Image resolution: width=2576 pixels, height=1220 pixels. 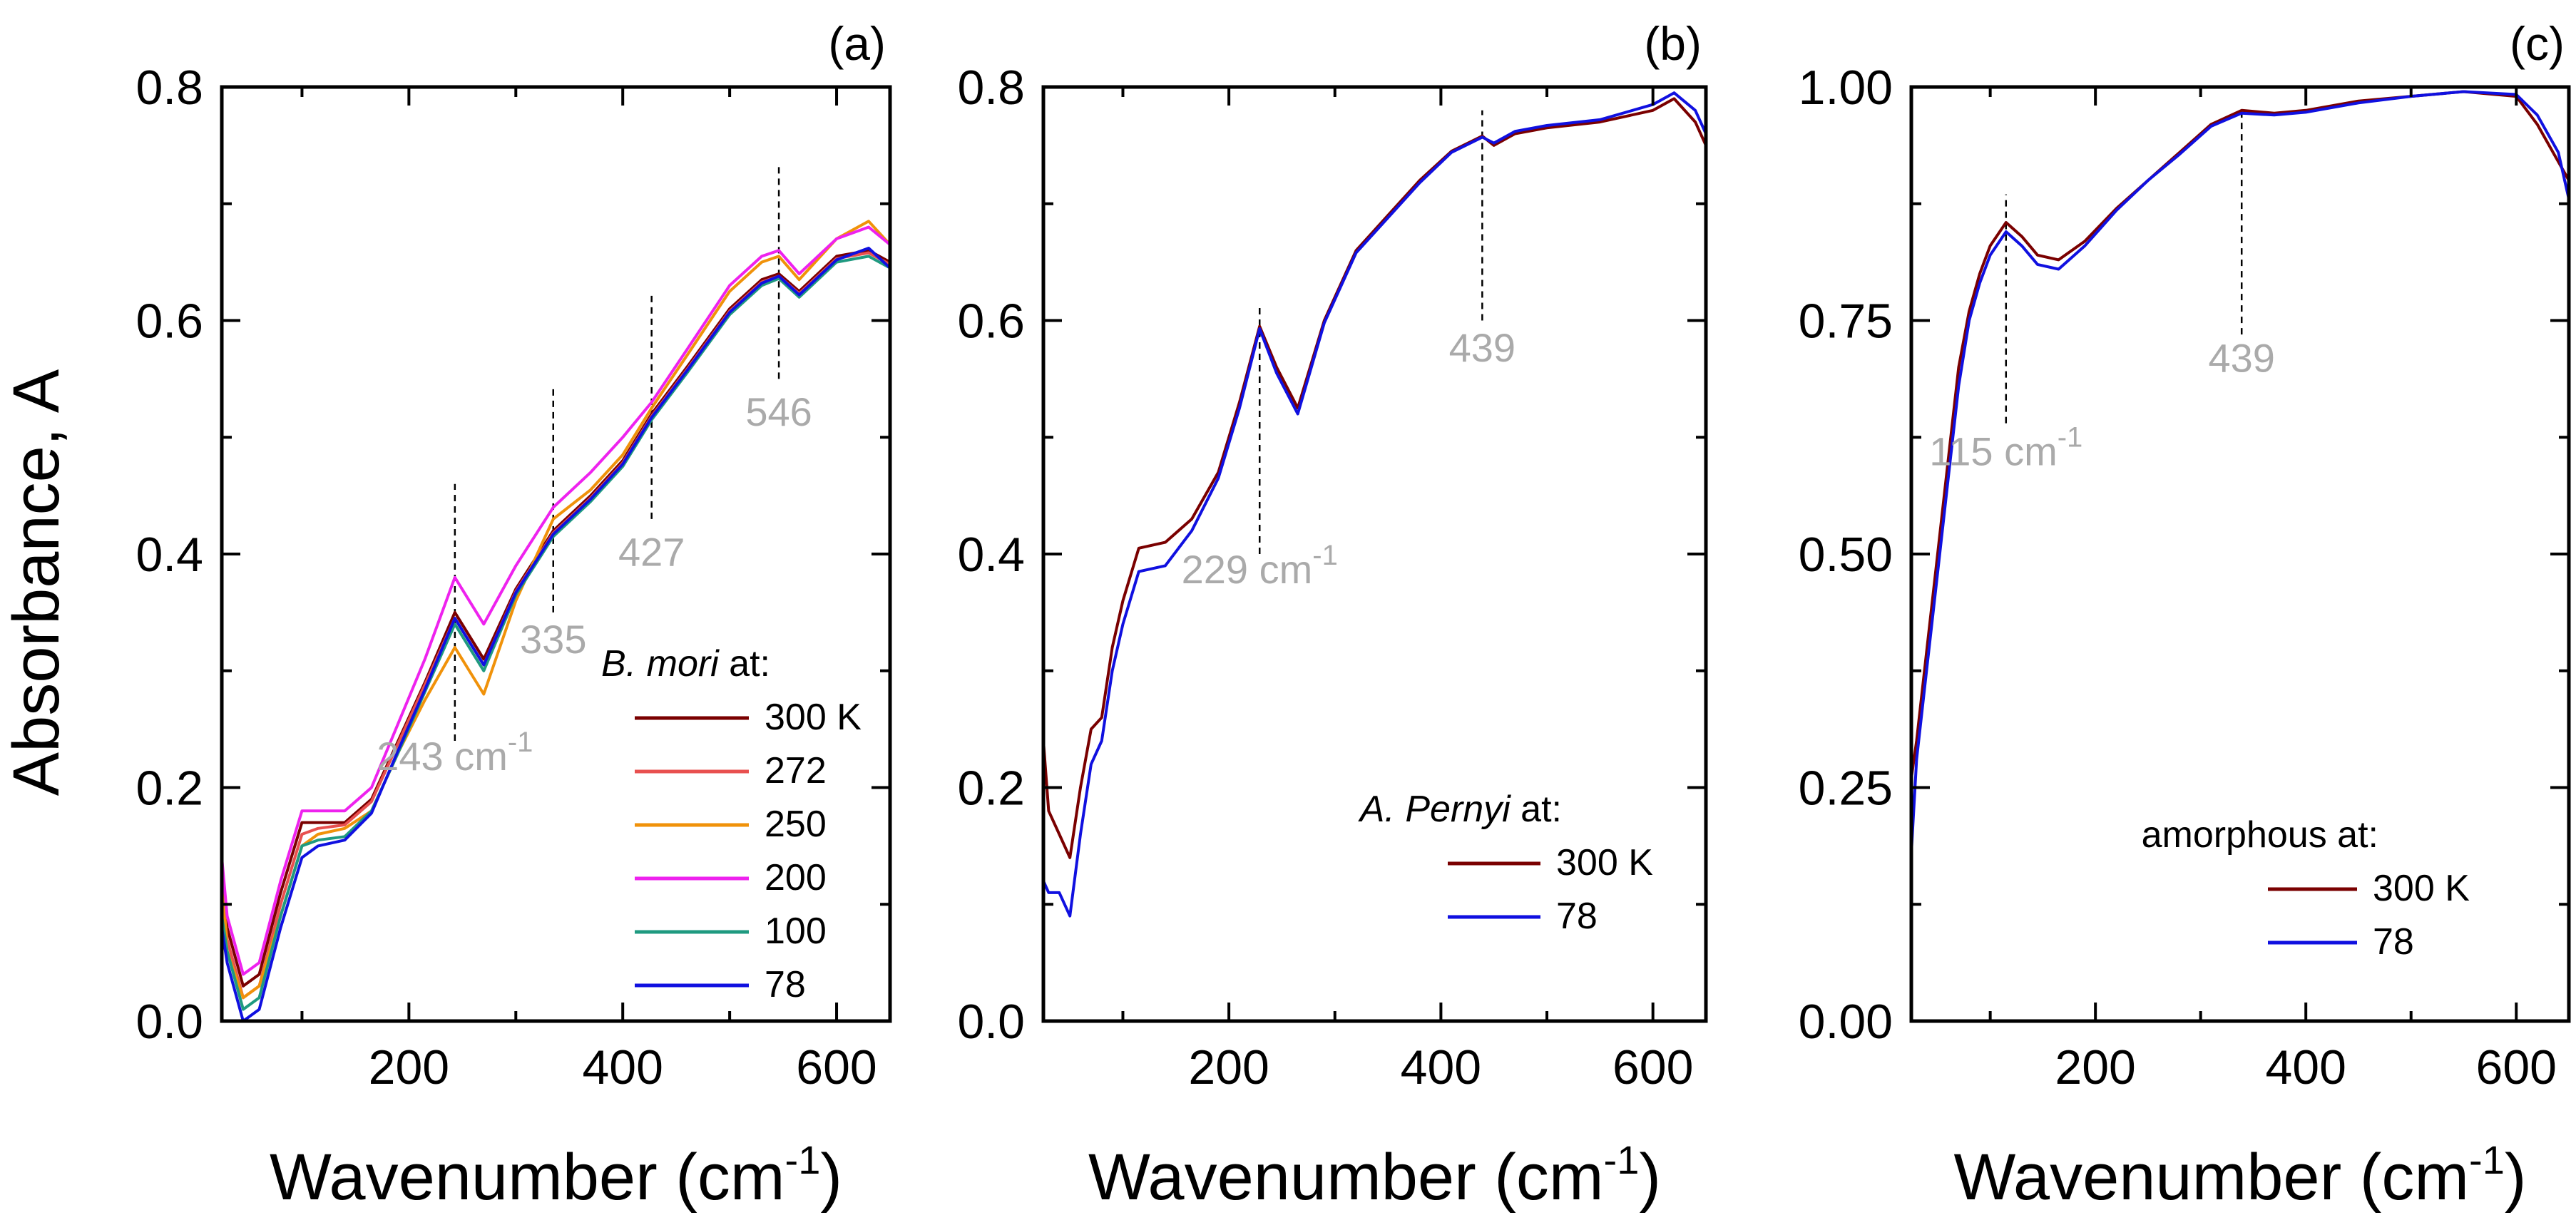 I want to click on legend-label: 100, so click(x=796, y=932).